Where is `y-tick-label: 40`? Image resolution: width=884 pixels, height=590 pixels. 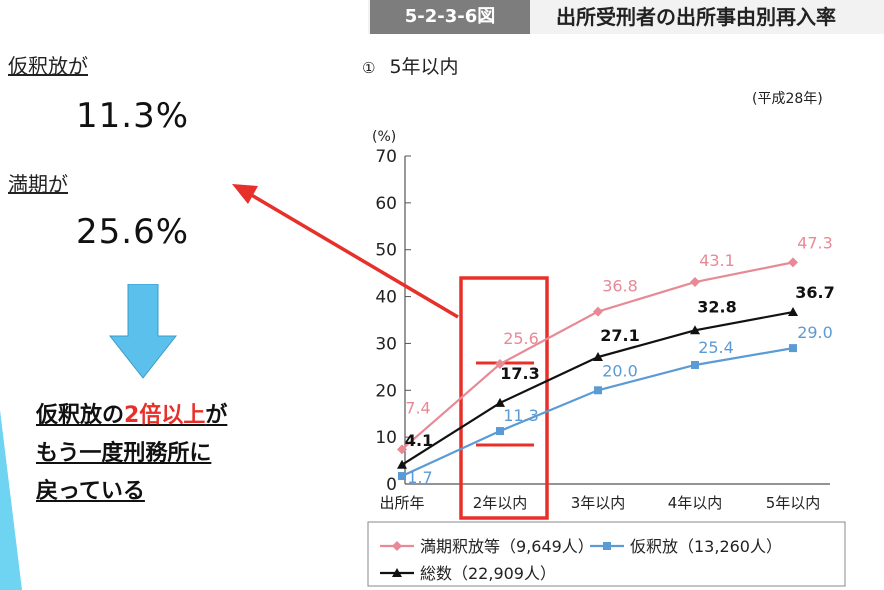 y-tick-label: 40 is located at coordinates (386, 298).